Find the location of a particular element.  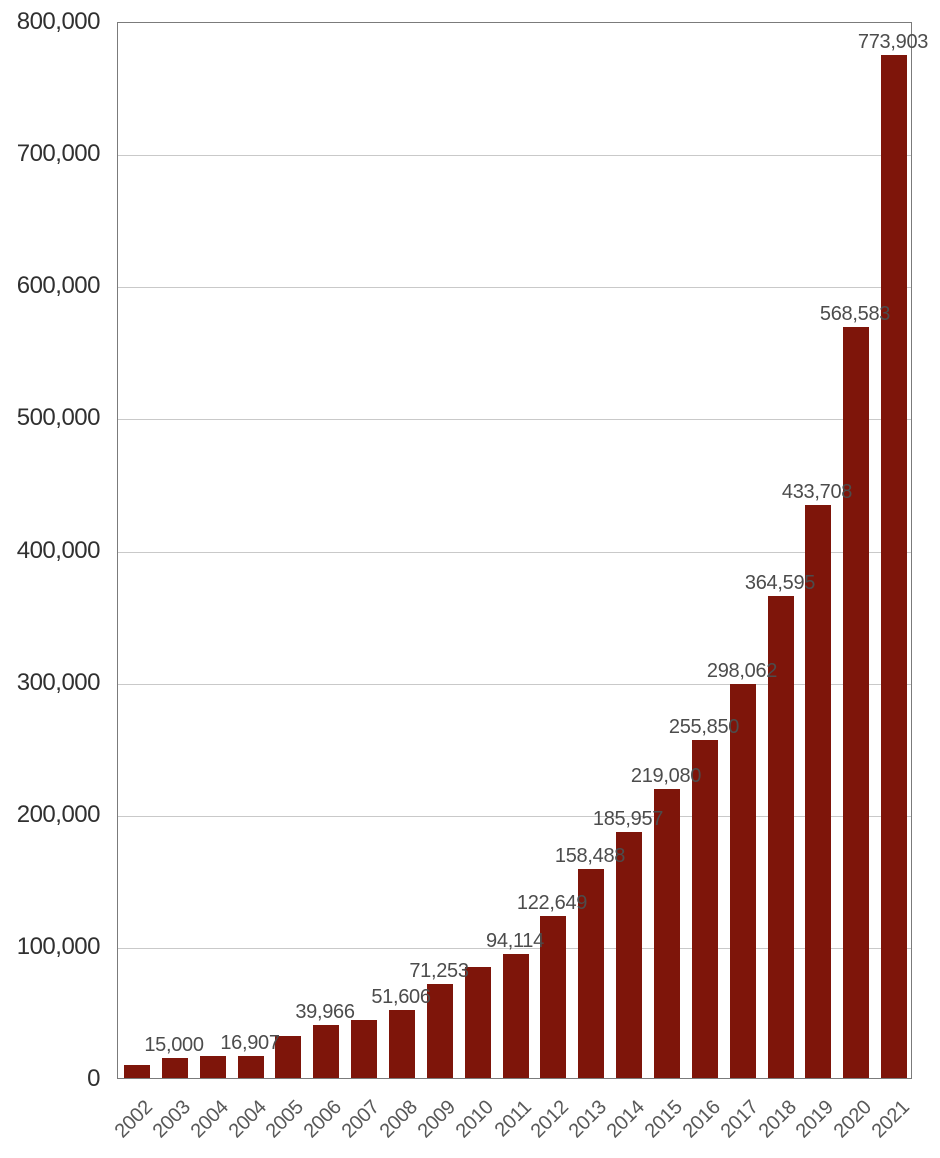

bar-value-label: 185,957 is located at coordinates (628, 819).